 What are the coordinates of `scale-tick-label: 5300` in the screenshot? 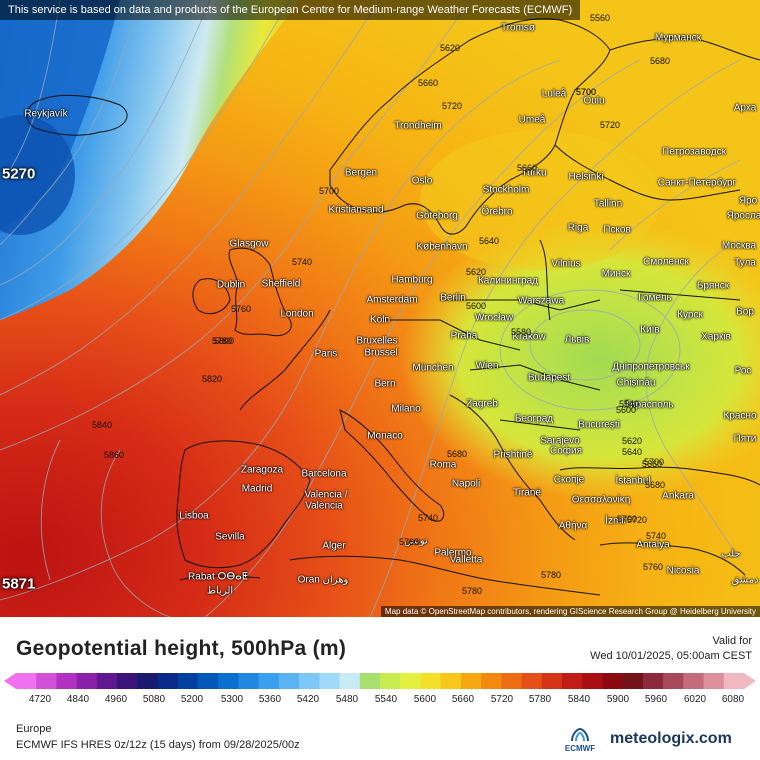 It's located at (232, 699).